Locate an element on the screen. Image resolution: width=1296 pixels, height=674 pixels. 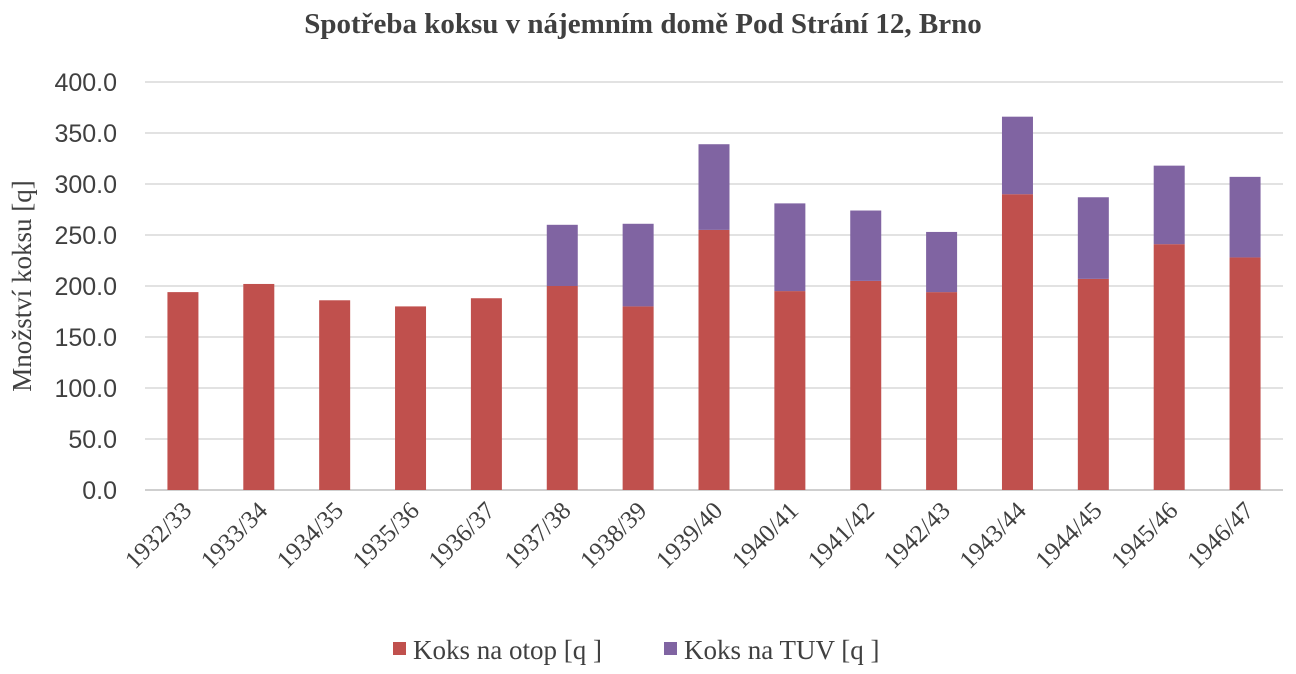
y-tick-label: 100.0 is located at coordinates (85, 389).